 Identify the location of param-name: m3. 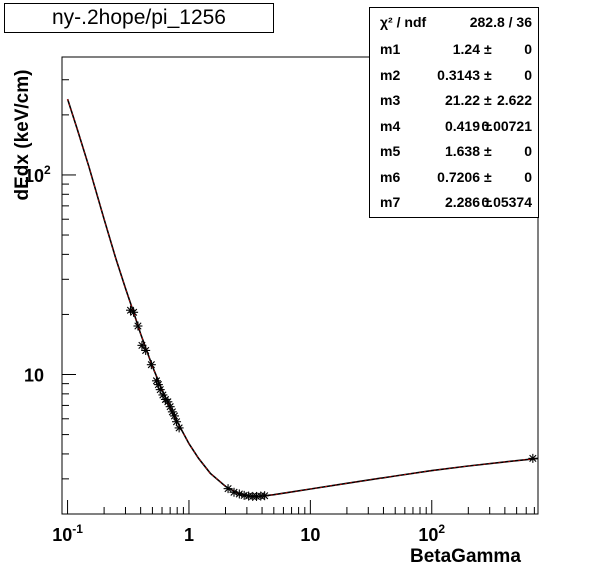
(390, 100).